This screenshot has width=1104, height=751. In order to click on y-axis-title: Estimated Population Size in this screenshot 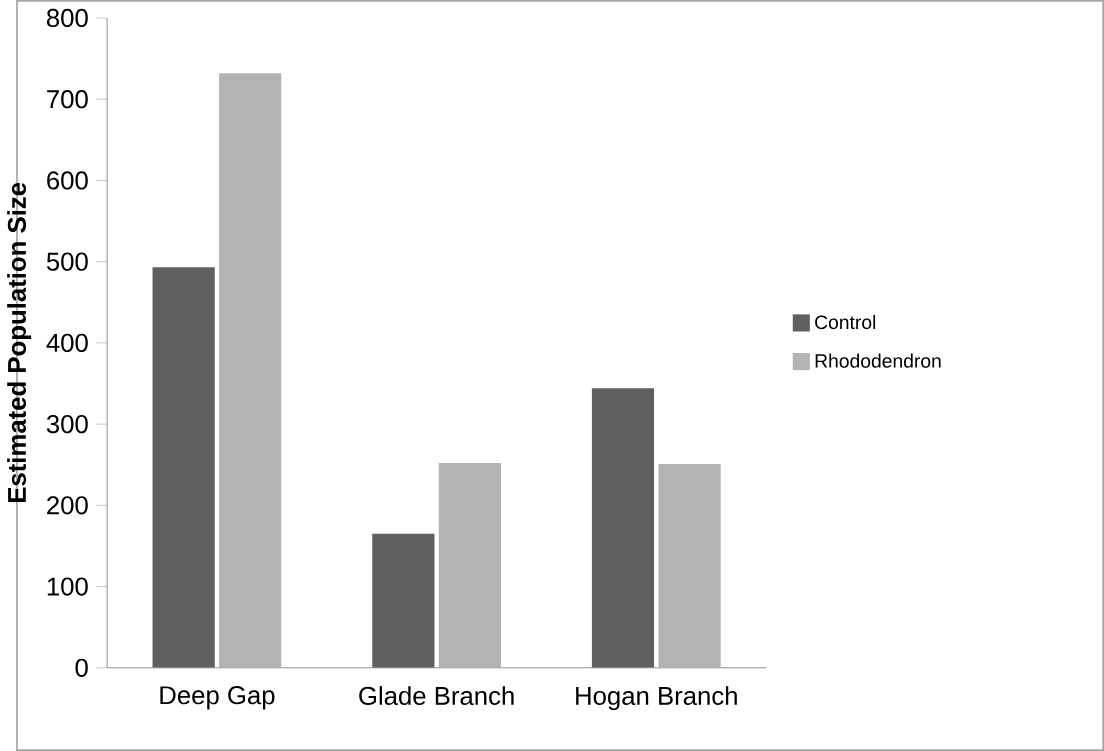, I will do `click(19, 342)`.